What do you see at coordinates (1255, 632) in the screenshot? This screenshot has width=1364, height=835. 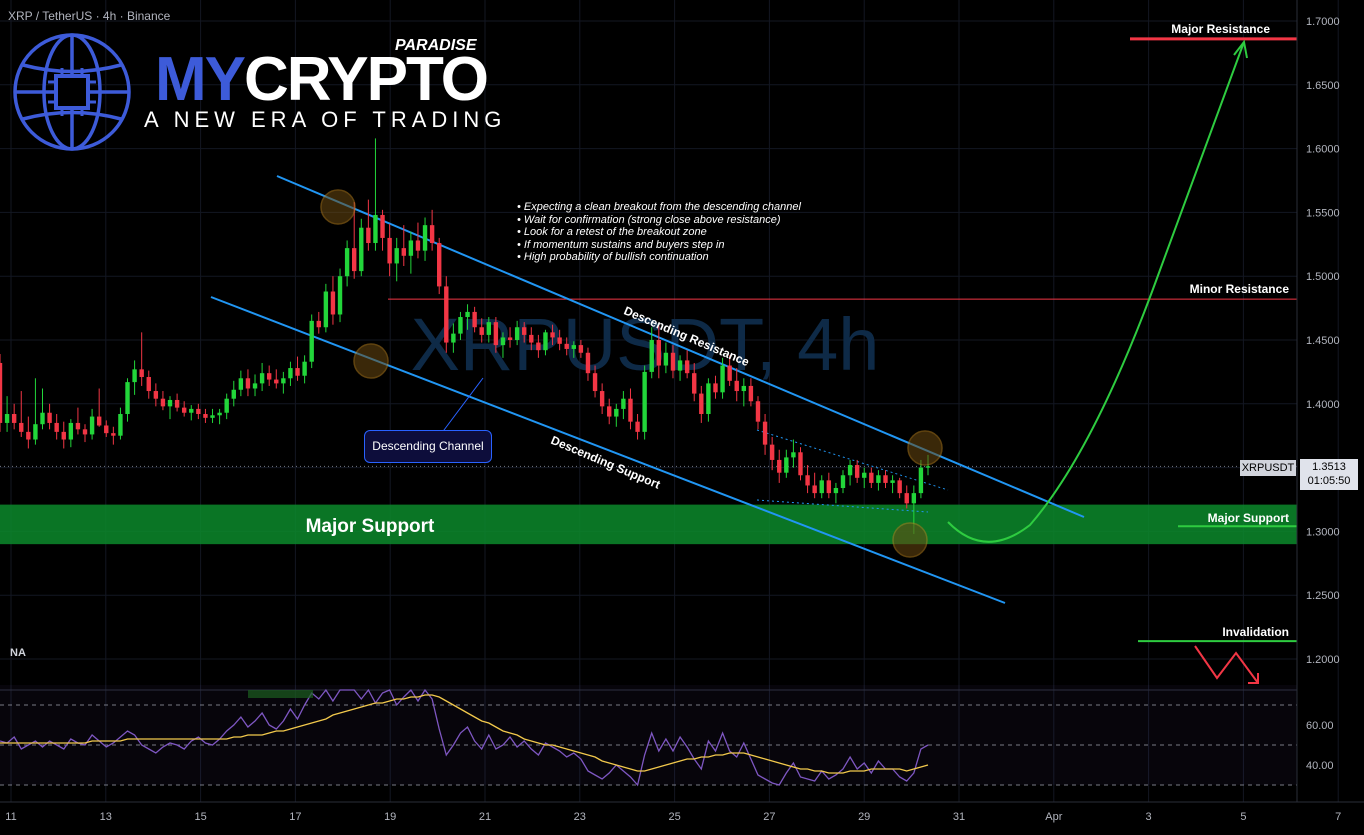 I see `invalidation-label: Invalidation` at bounding box center [1255, 632].